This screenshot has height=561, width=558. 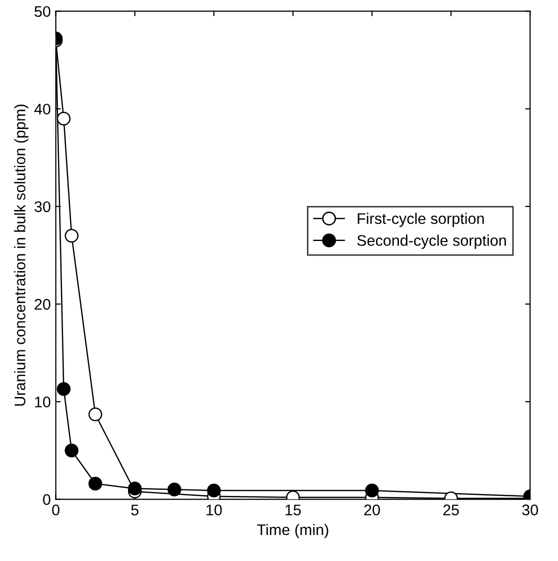 What do you see at coordinates (293, 510) in the screenshot?
I see `x-tick-label: 15` at bounding box center [293, 510].